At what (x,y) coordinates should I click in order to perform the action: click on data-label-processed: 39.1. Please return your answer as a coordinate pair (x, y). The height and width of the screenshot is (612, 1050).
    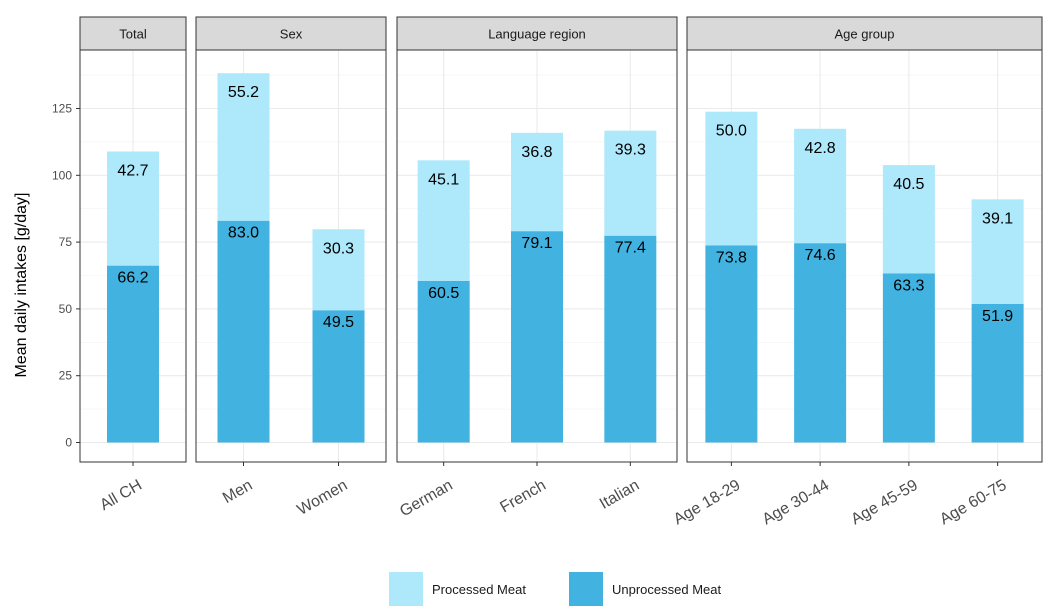
    Looking at the image, I should click on (997, 218).